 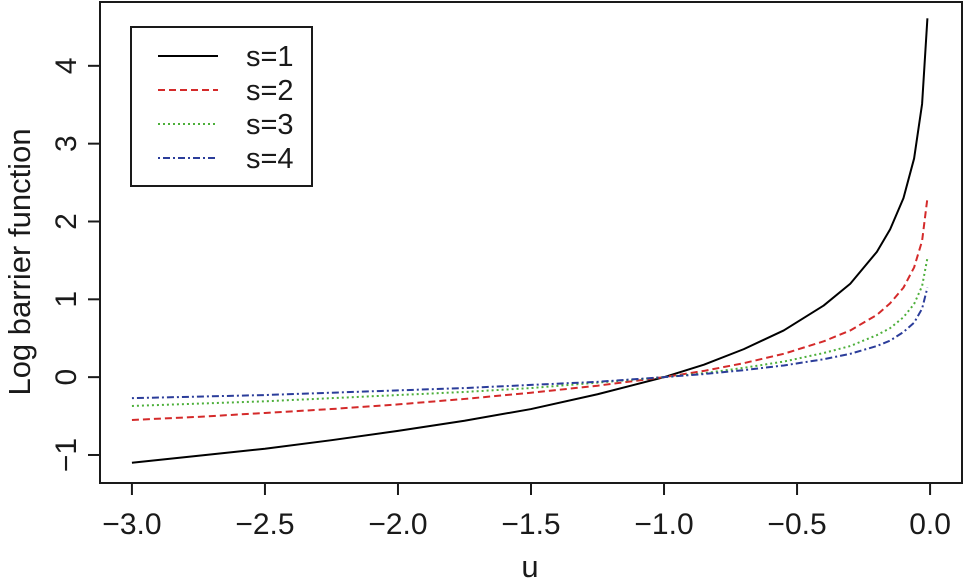 I want to click on x-tick-label: −1.0, so click(x=663, y=524).